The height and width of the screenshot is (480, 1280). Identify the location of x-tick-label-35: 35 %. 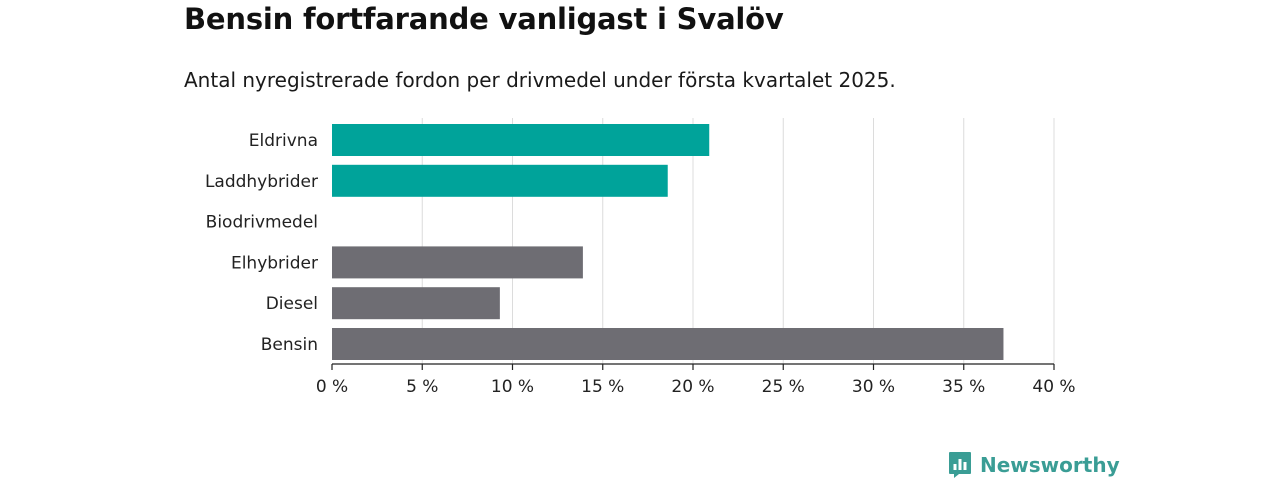
(963, 387).